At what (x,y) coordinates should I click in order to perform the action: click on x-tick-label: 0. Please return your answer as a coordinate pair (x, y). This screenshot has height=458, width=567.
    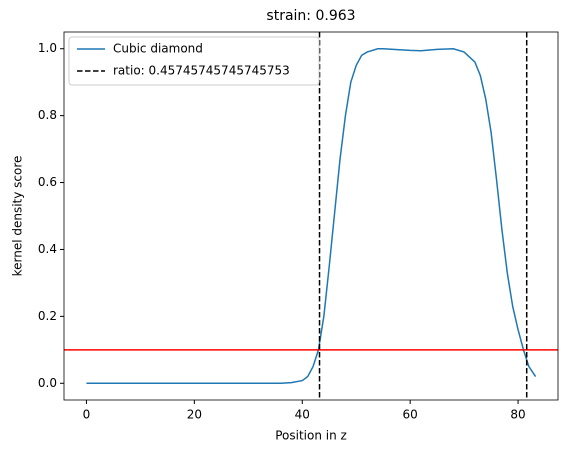
    Looking at the image, I should click on (87, 415).